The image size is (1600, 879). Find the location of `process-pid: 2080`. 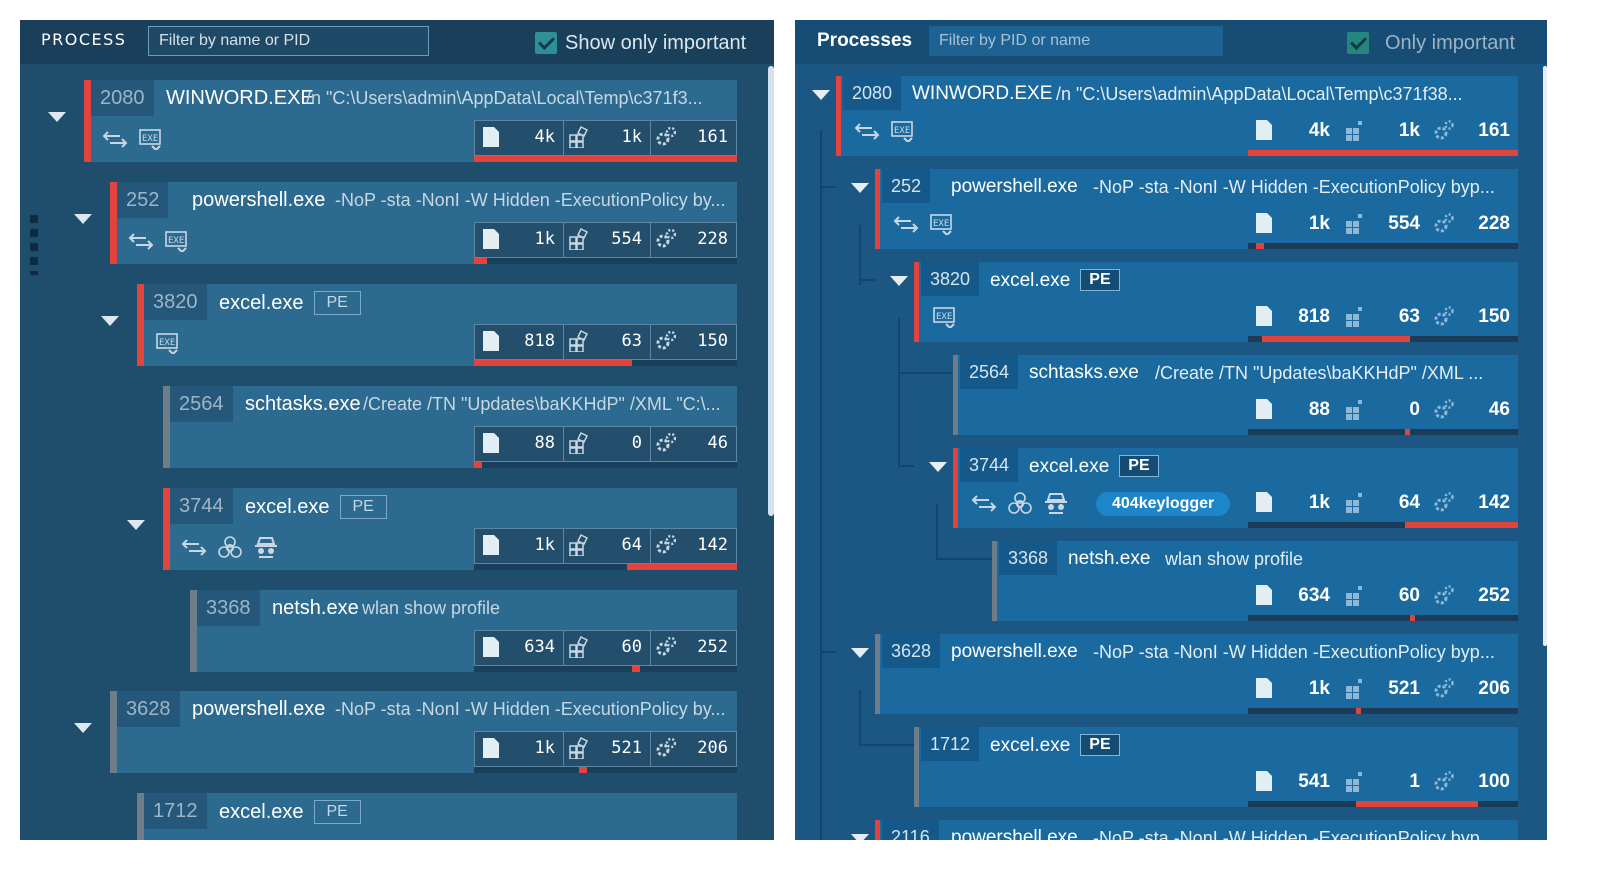

process-pid: 2080 is located at coordinates (122, 98).